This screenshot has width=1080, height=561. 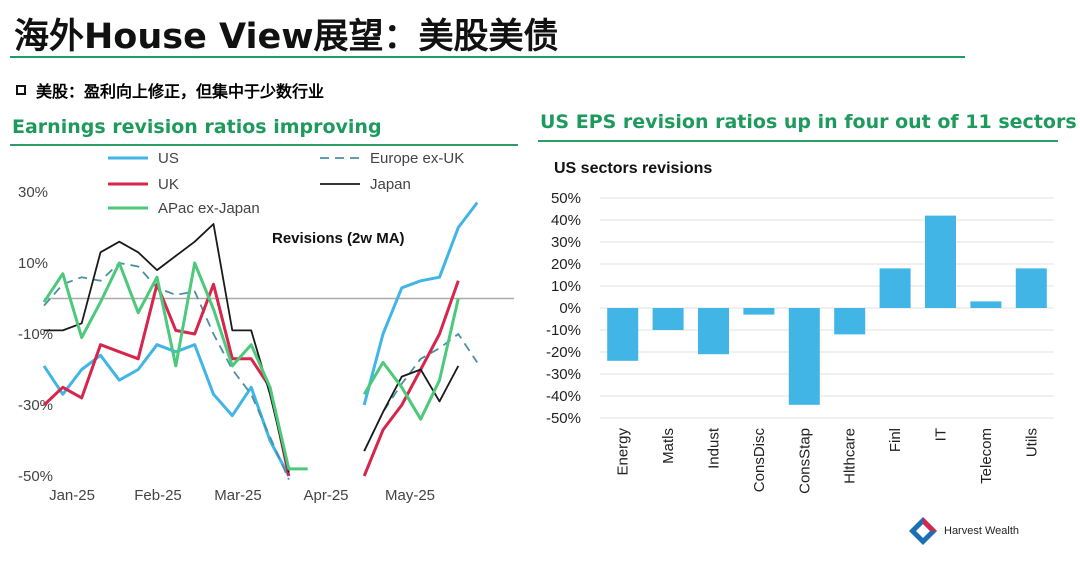 What do you see at coordinates (1031, 442) in the screenshot?
I see `x-tick-label: Utils` at bounding box center [1031, 442].